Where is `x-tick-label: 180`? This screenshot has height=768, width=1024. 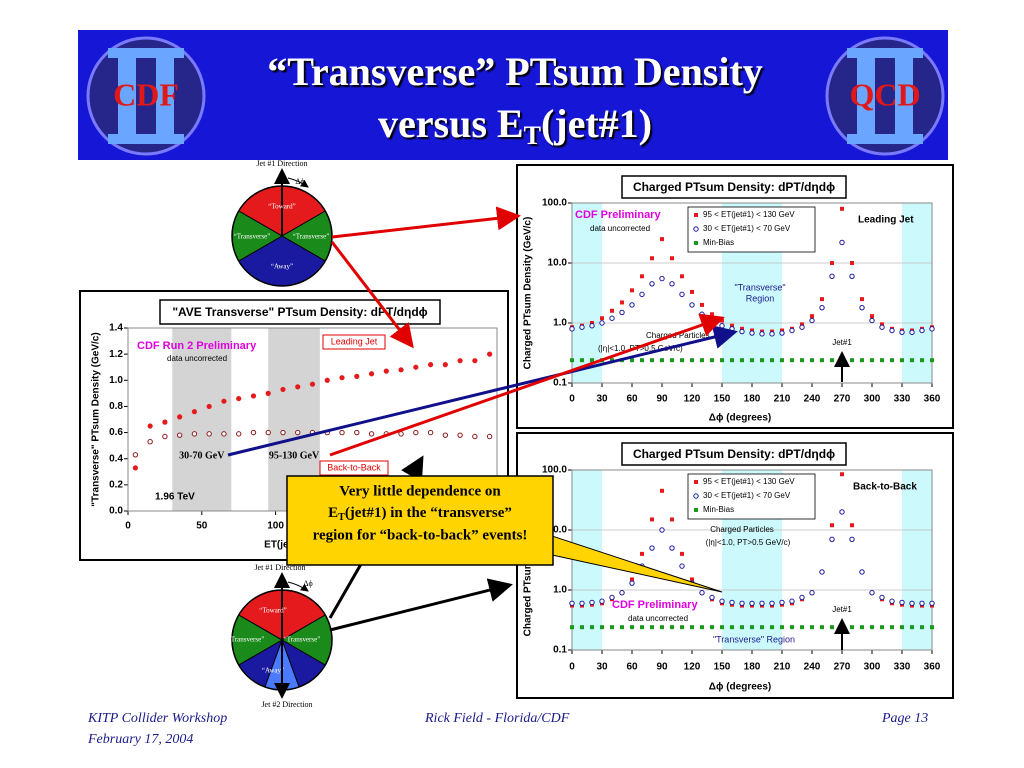 x-tick-label: 180 is located at coordinates (752, 667).